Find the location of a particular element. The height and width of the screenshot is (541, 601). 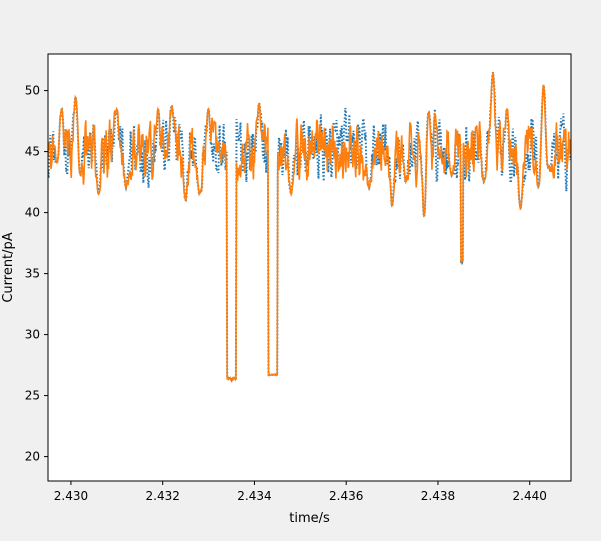

y-tick-label: 35 is located at coordinates (32, 274).